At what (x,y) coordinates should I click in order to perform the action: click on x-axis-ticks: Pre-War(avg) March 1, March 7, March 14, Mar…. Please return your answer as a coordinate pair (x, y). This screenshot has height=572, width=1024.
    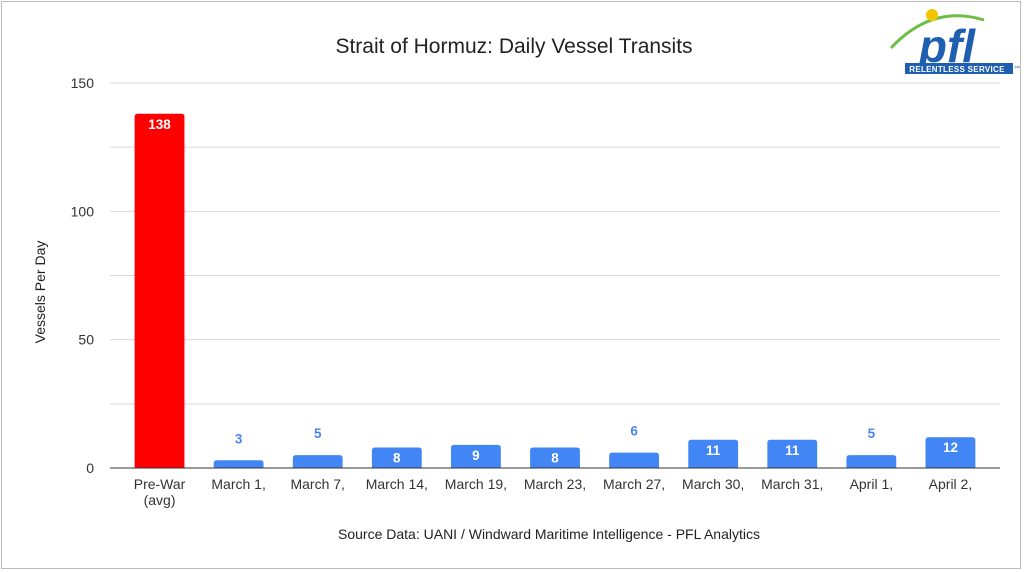
    Looking at the image, I should click on (553, 492).